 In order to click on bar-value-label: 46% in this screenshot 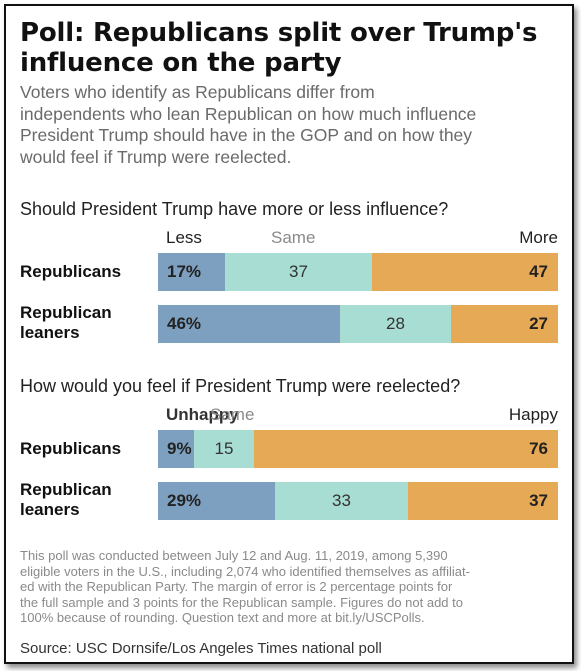, I will do `click(184, 323)`.